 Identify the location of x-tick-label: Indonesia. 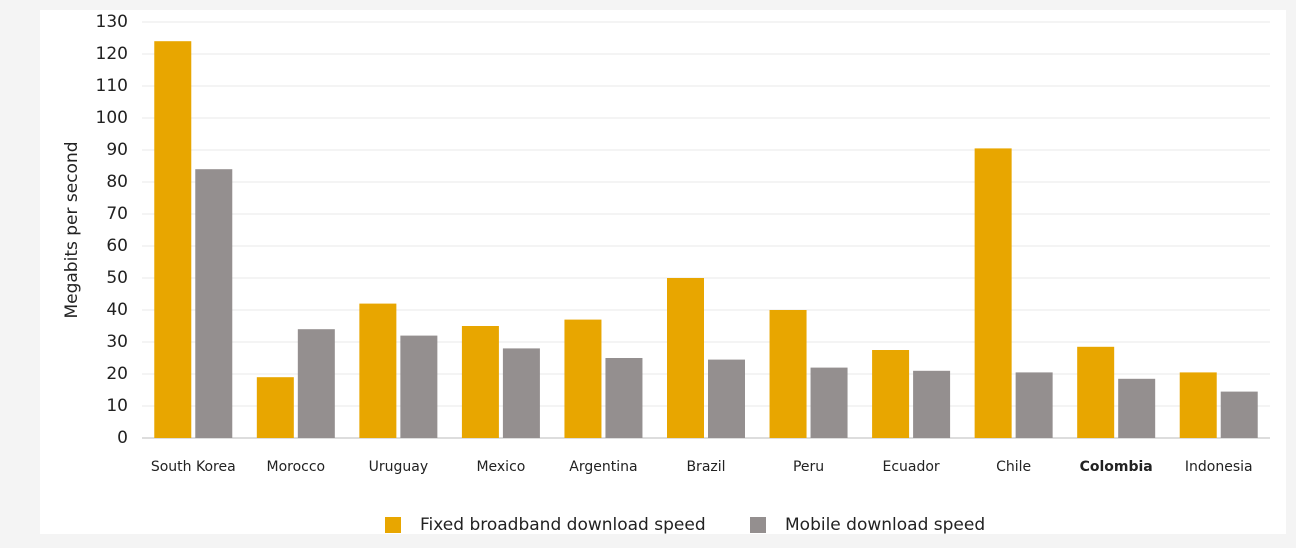
(1219, 467).